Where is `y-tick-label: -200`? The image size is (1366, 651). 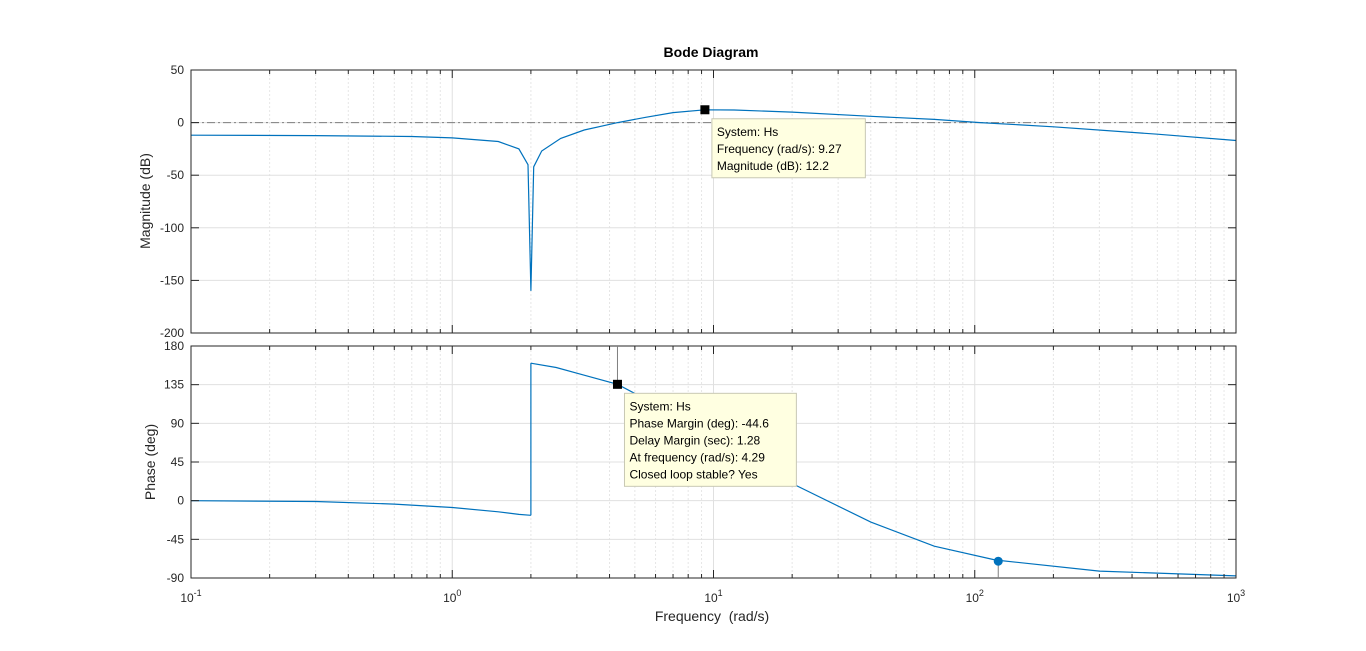
y-tick-label: -200 is located at coordinates (172, 333).